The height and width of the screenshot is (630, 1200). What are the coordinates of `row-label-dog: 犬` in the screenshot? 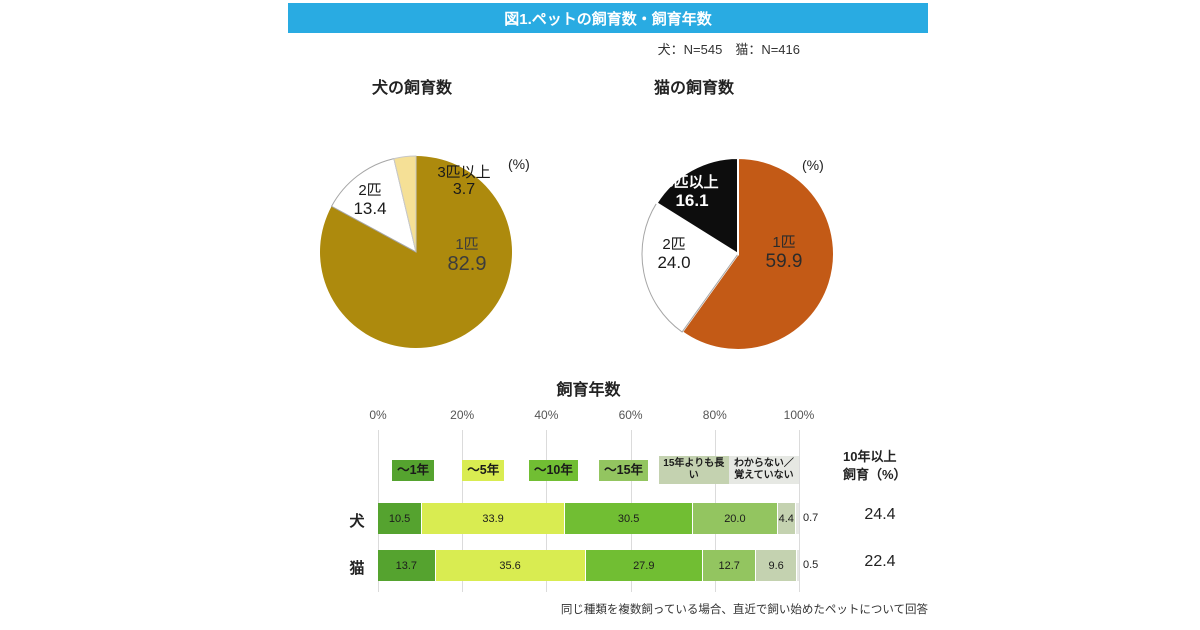 It's located at (357, 521).